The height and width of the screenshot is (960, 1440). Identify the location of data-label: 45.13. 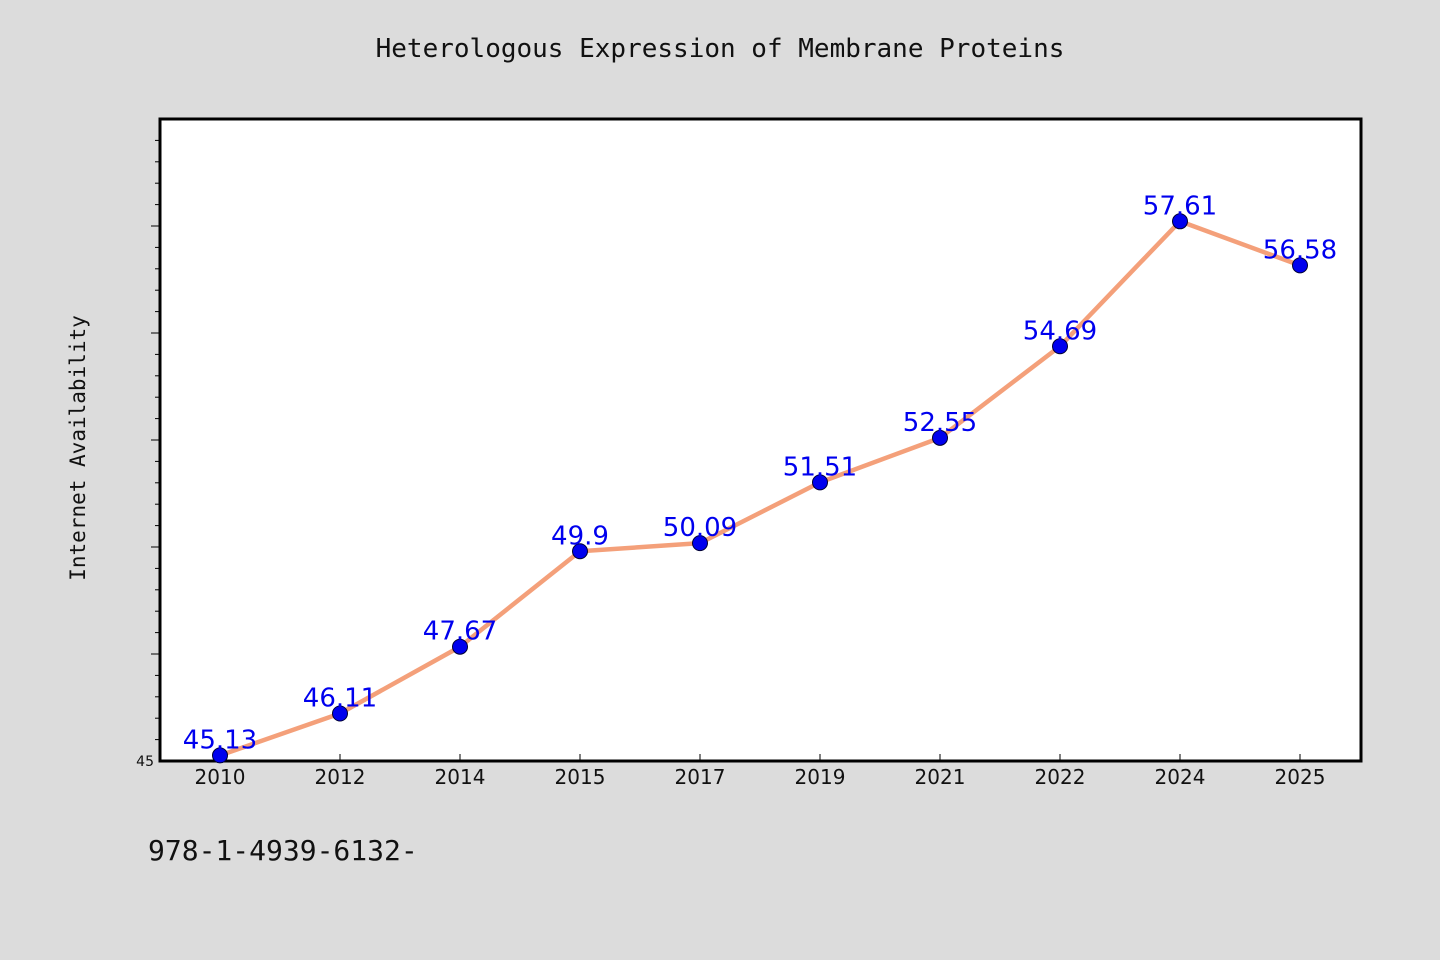
(220, 740).